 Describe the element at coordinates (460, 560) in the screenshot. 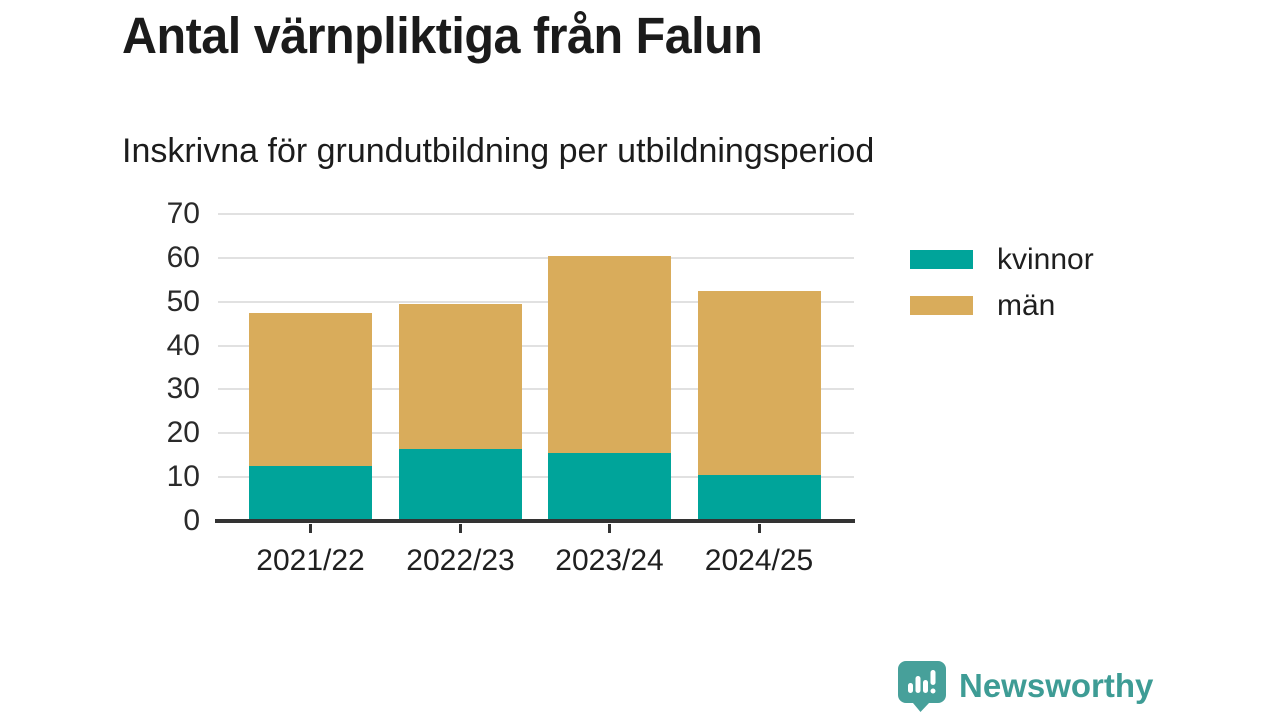

I see `x-axis-label: 2022/23` at that location.